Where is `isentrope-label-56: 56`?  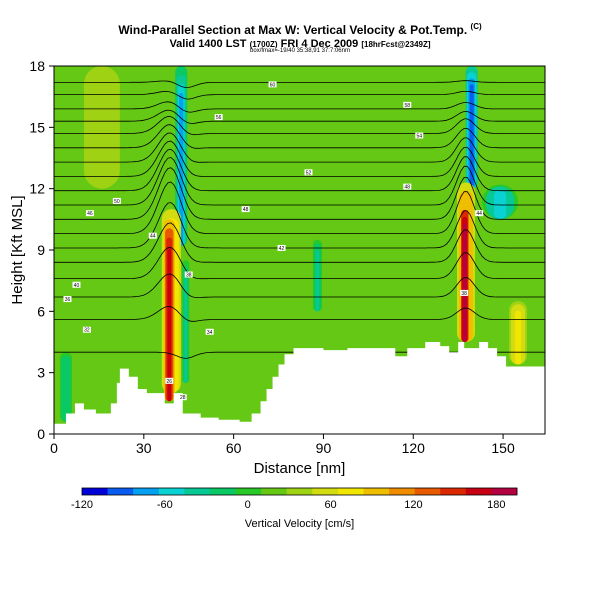
isentrope-label-56: 56 is located at coordinates (219, 118).